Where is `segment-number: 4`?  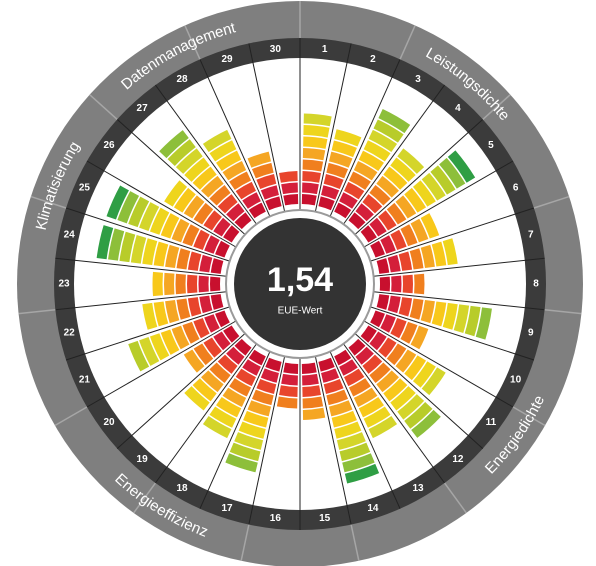
segment-number: 4 is located at coordinates (458, 108).